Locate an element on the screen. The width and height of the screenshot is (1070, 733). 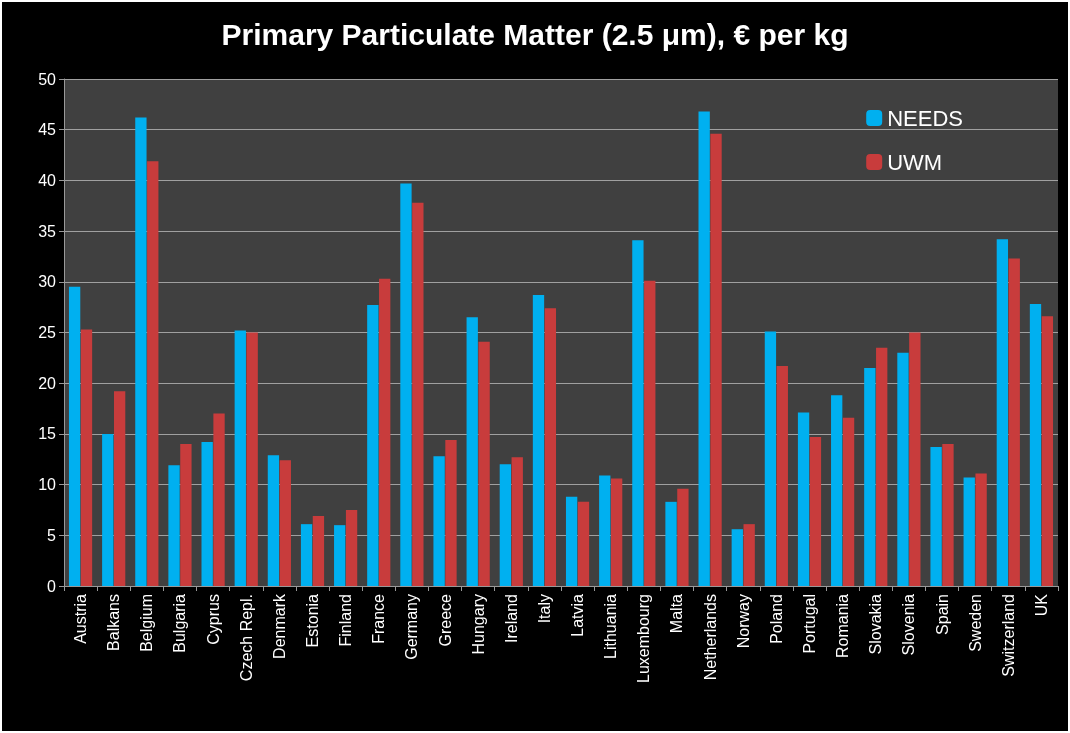
y-tick-label: 15 is located at coordinates (47, 434).